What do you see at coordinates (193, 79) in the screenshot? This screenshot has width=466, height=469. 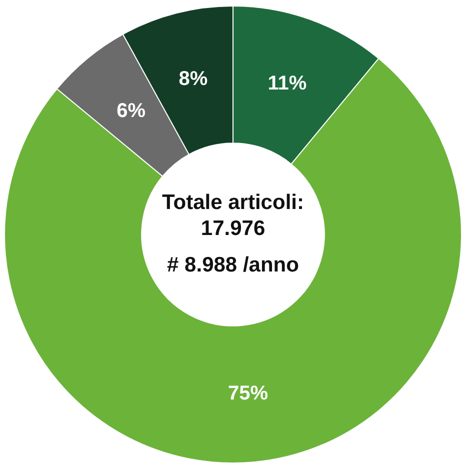 I see `data-label: 8%` at bounding box center [193, 79].